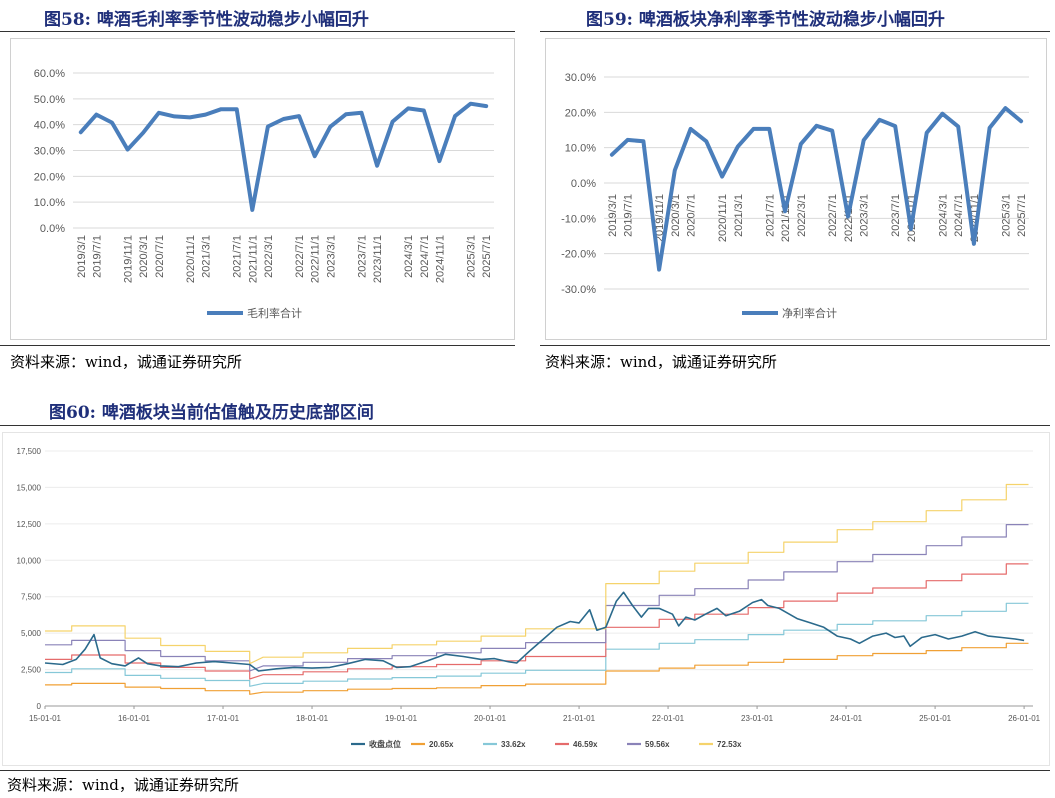 The height and width of the screenshot is (798, 1055). I want to click on fig58-x-tick-label: 2025/7/1, so click(487, 256).